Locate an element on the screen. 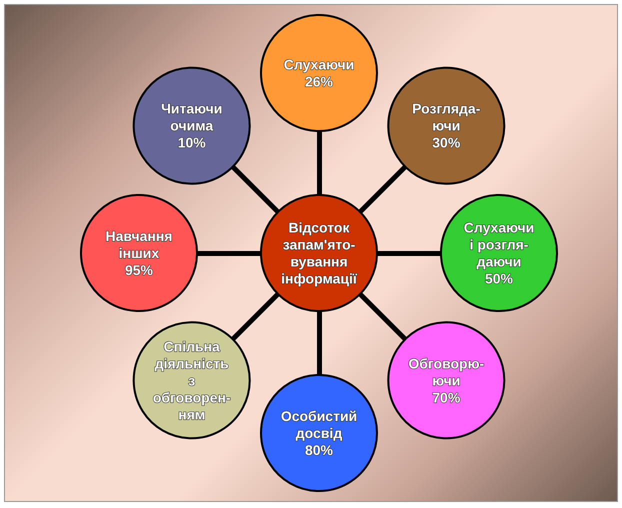 This screenshot has width=622, height=508. data-label: 30% is located at coordinates (446, 142).